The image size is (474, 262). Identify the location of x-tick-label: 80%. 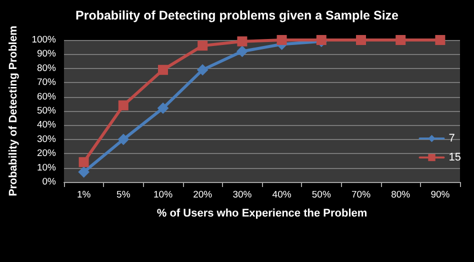
(401, 195).